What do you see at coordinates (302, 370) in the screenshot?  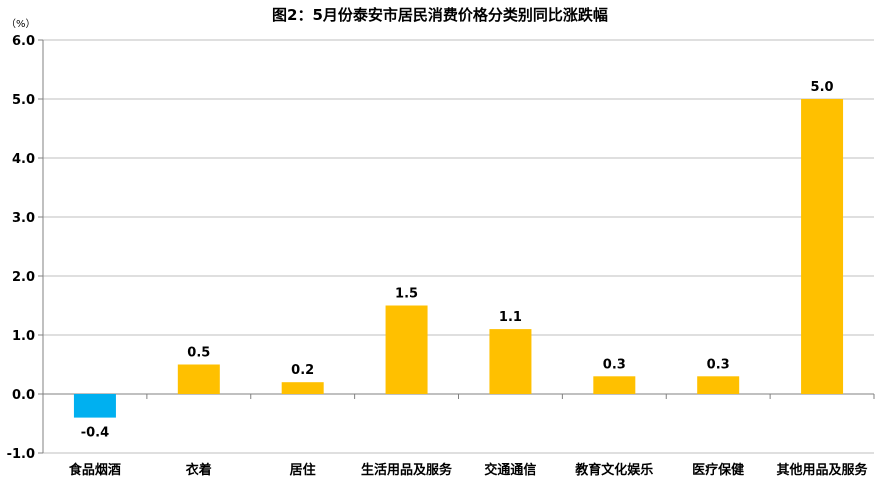 I see `data-label: 0.2` at bounding box center [302, 370].